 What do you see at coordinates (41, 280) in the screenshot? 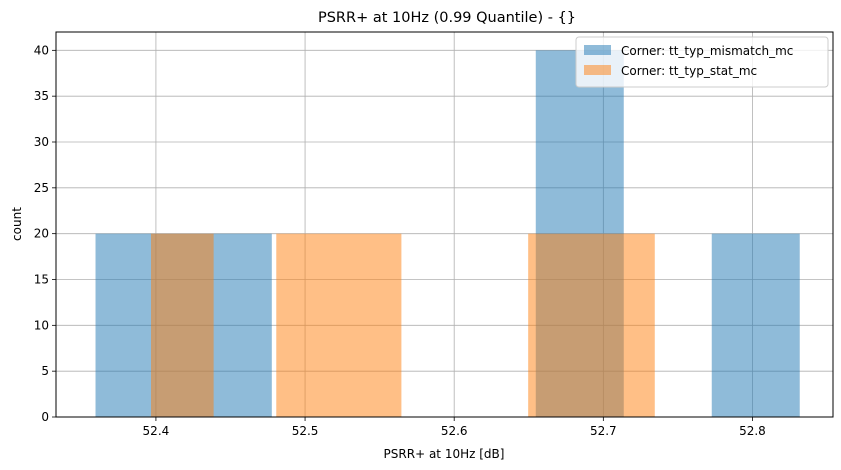
I see `y-tick-label: 15` at bounding box center [41, 280].